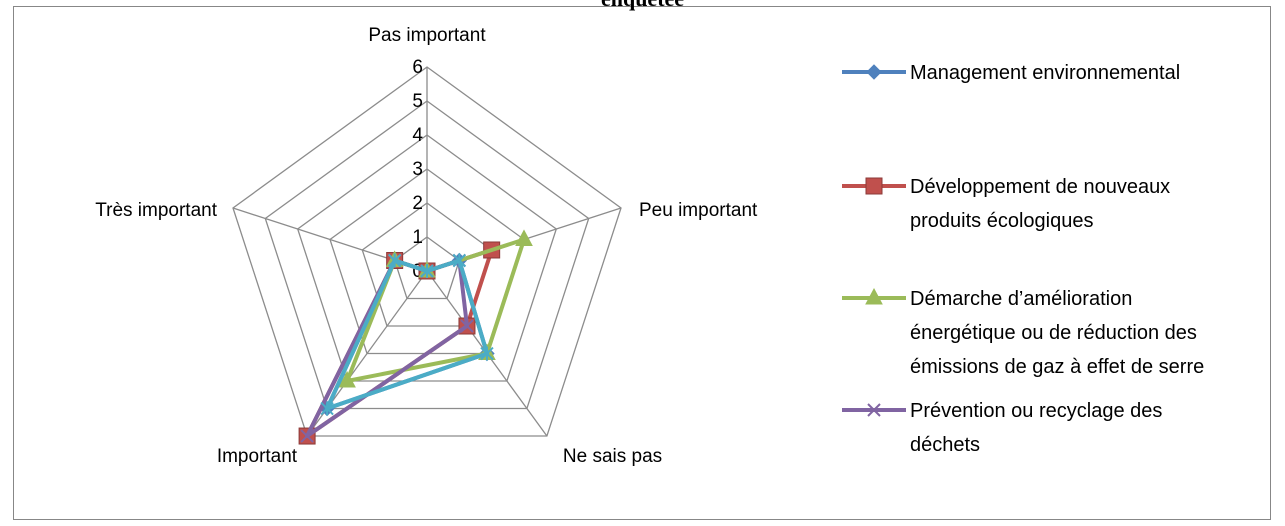 Image resolution: width=1285 pixels, height=526 pixels. I want to click on legend-label: Démarche d’amélioration, so click(1021, 299).